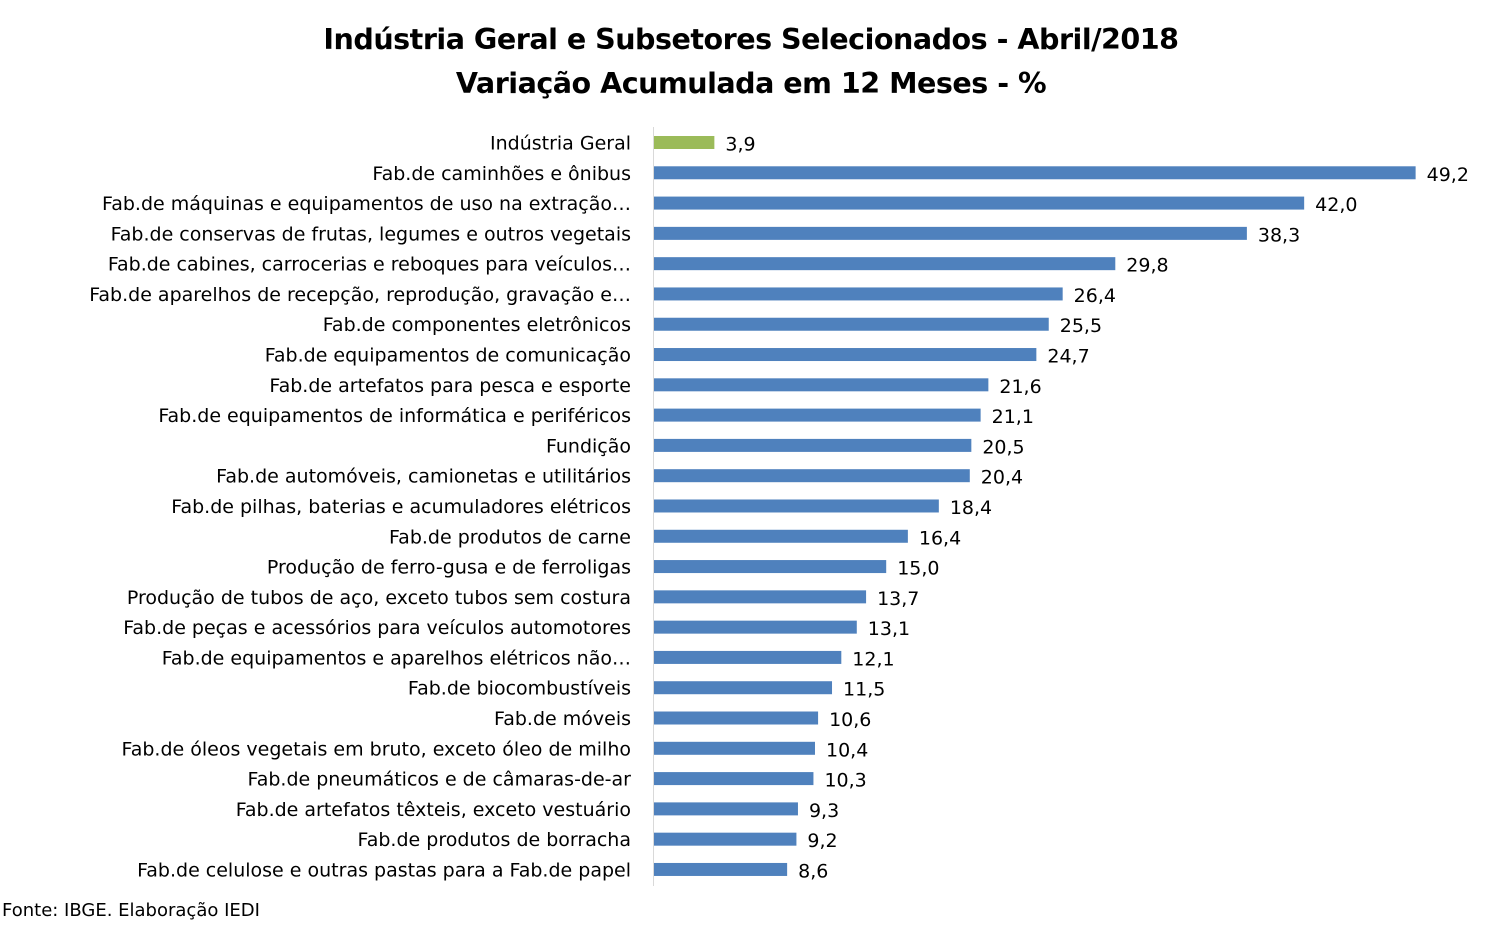 The width and height of the screenshot is (1502, 929). What do you see at coordinates (918, 569) in the screenshot?
I see `value-label: 15,0` at bounding box center [918, 569].